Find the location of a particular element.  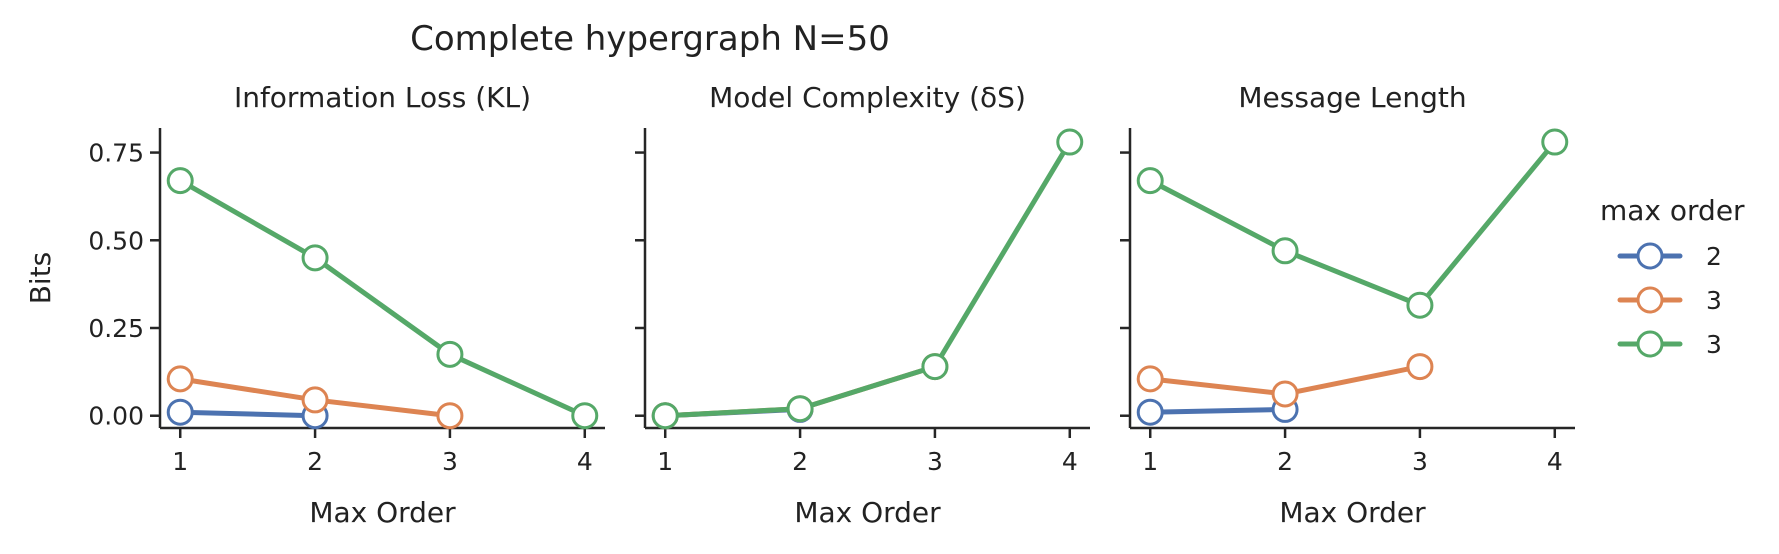

panel-title: Information Loss (KL) is located at coordinates (382, 97).